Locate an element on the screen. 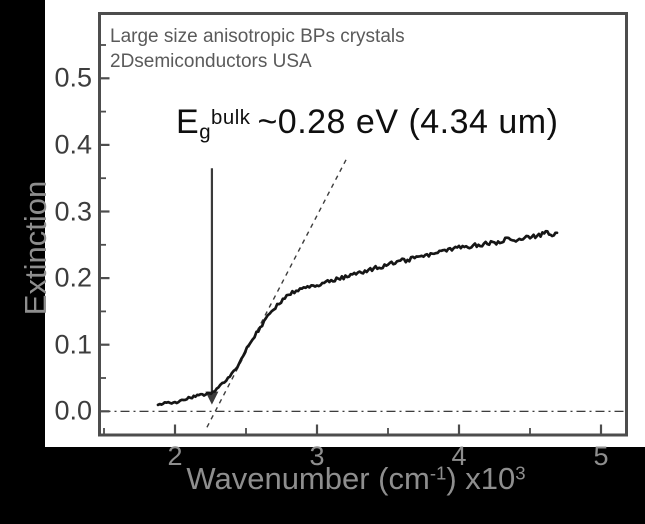  x-tick-label: 5 is located at coordinates (601, 456).